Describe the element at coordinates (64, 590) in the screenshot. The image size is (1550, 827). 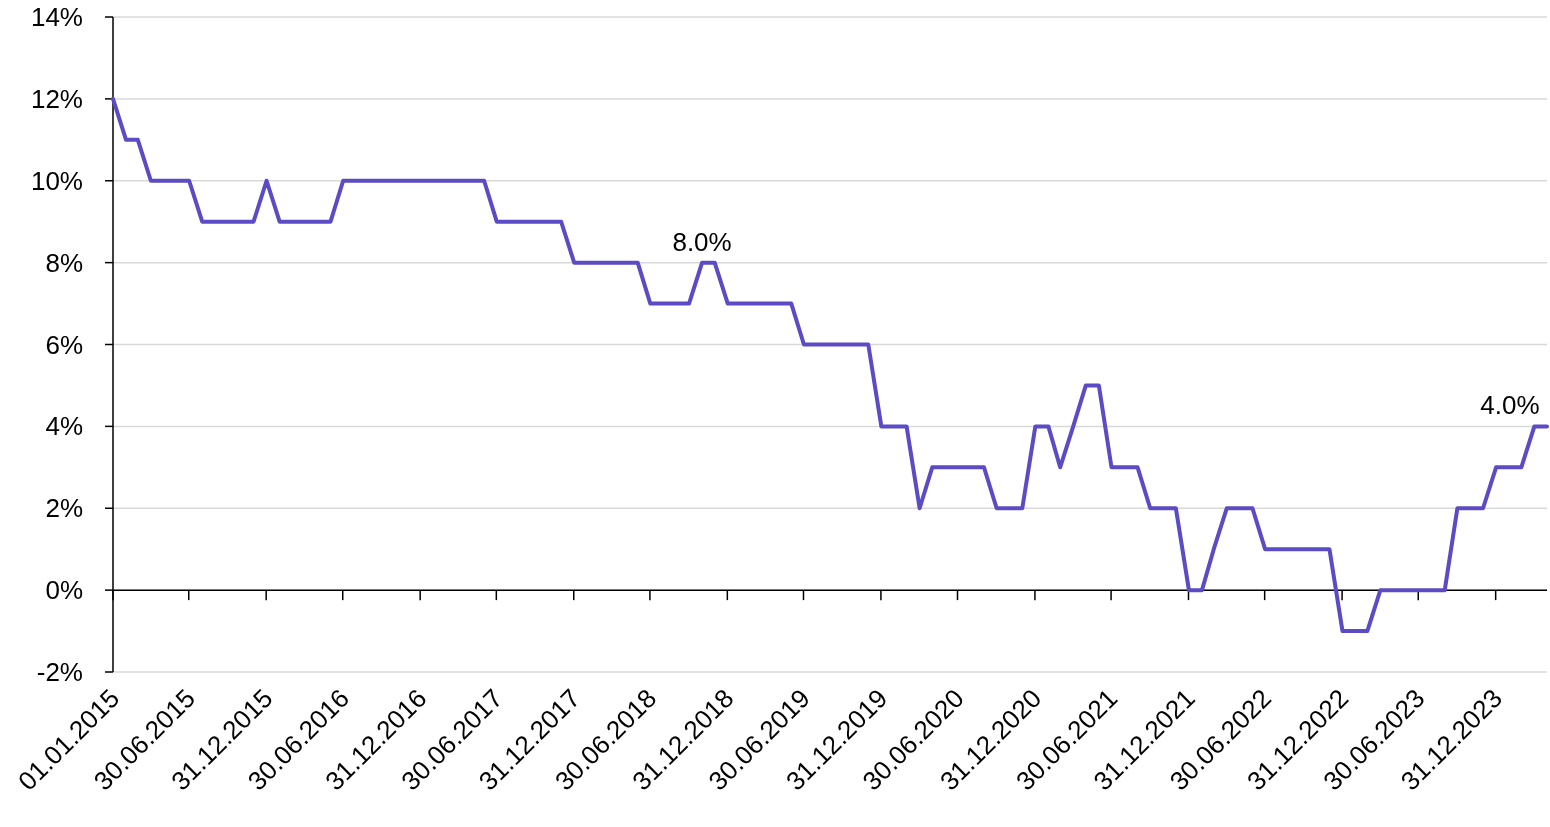
I see `y-tick-label: 0%` at that location.